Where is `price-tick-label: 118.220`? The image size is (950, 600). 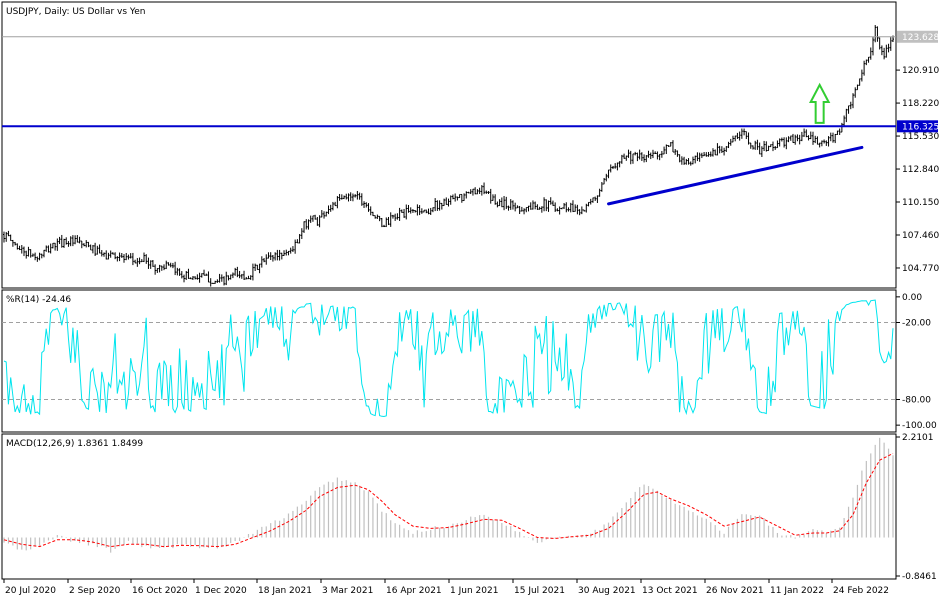 price-tick-label: 118.220 is located at coordinates (920, 104).